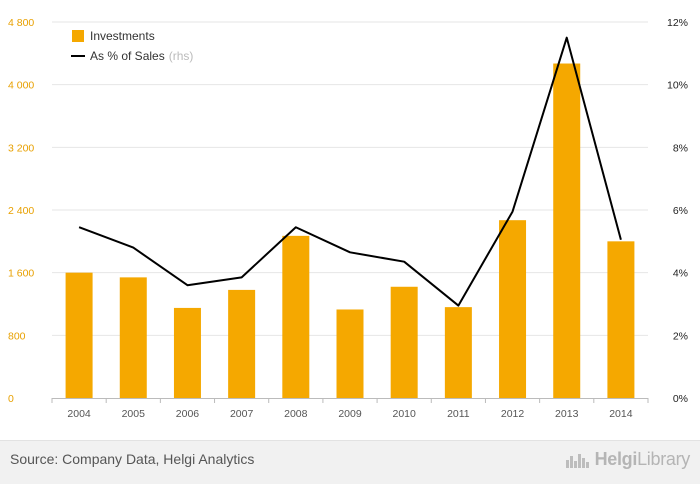  I want to click on x-tick-label: 2006, so click(188, 414).